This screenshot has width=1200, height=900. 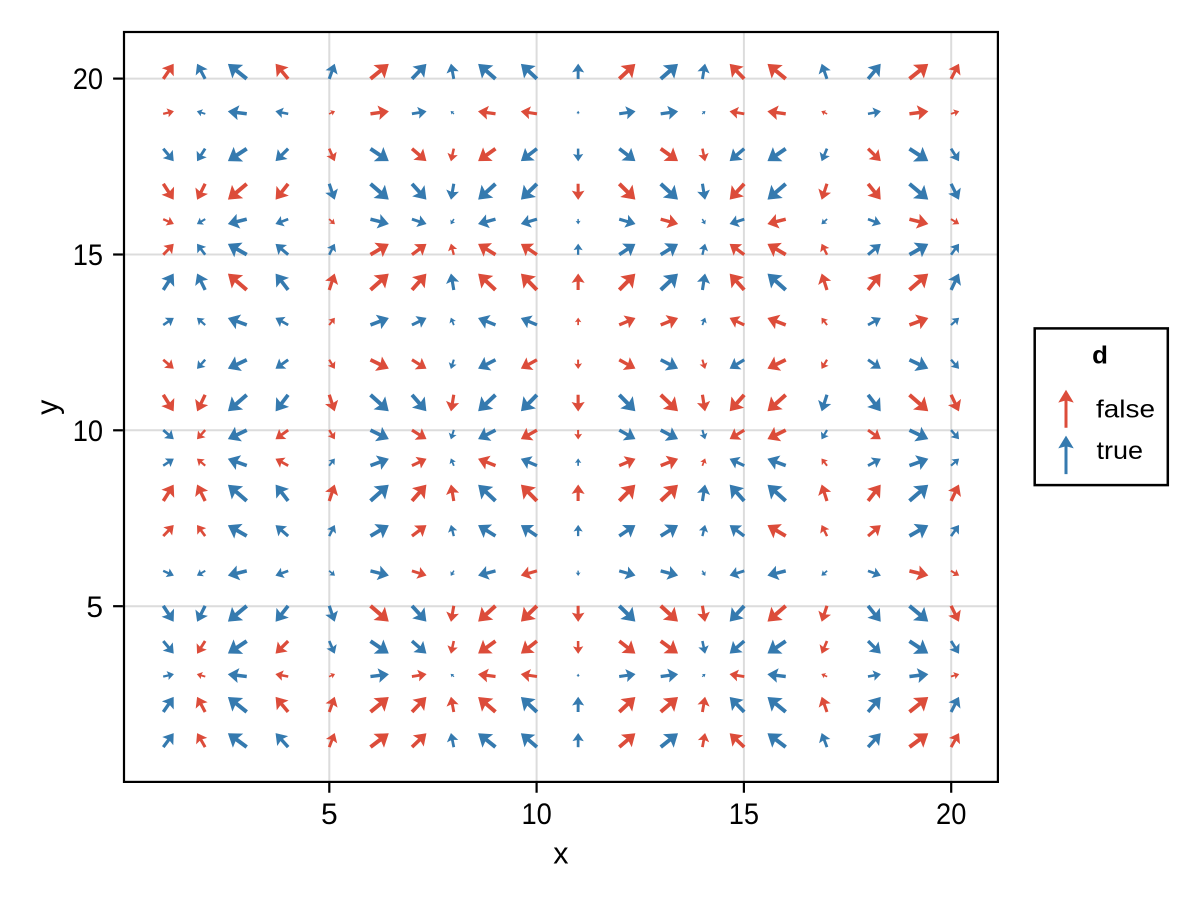 What do you see at coordinates (48, 407) in the screenshot?
I see `svg-text: y` at bounding box center [48, 407].